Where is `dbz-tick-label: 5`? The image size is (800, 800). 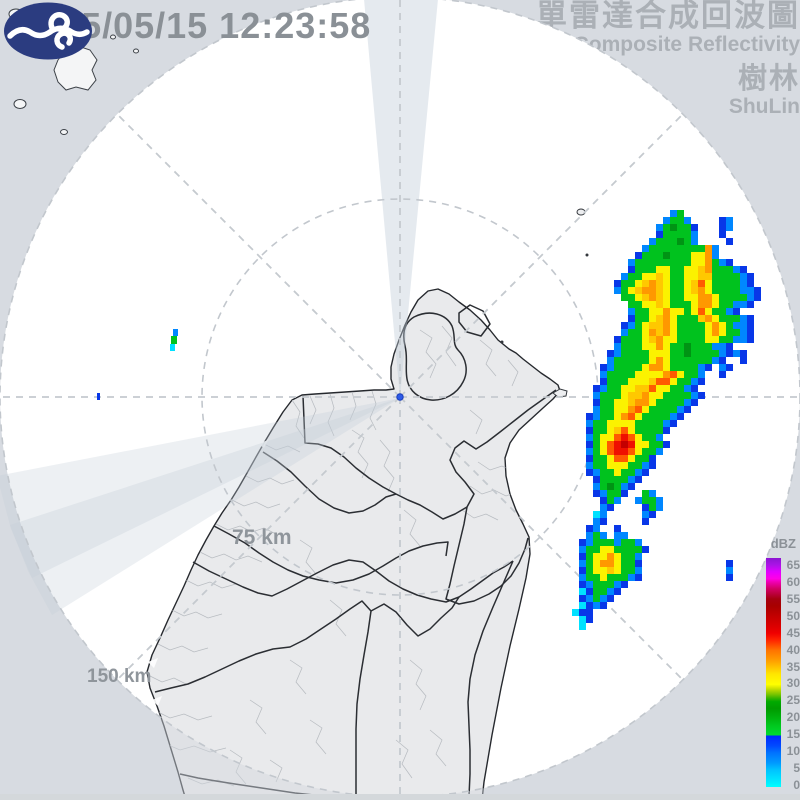 dbz-tick-label: 5 is located at coordinates (796, 768).